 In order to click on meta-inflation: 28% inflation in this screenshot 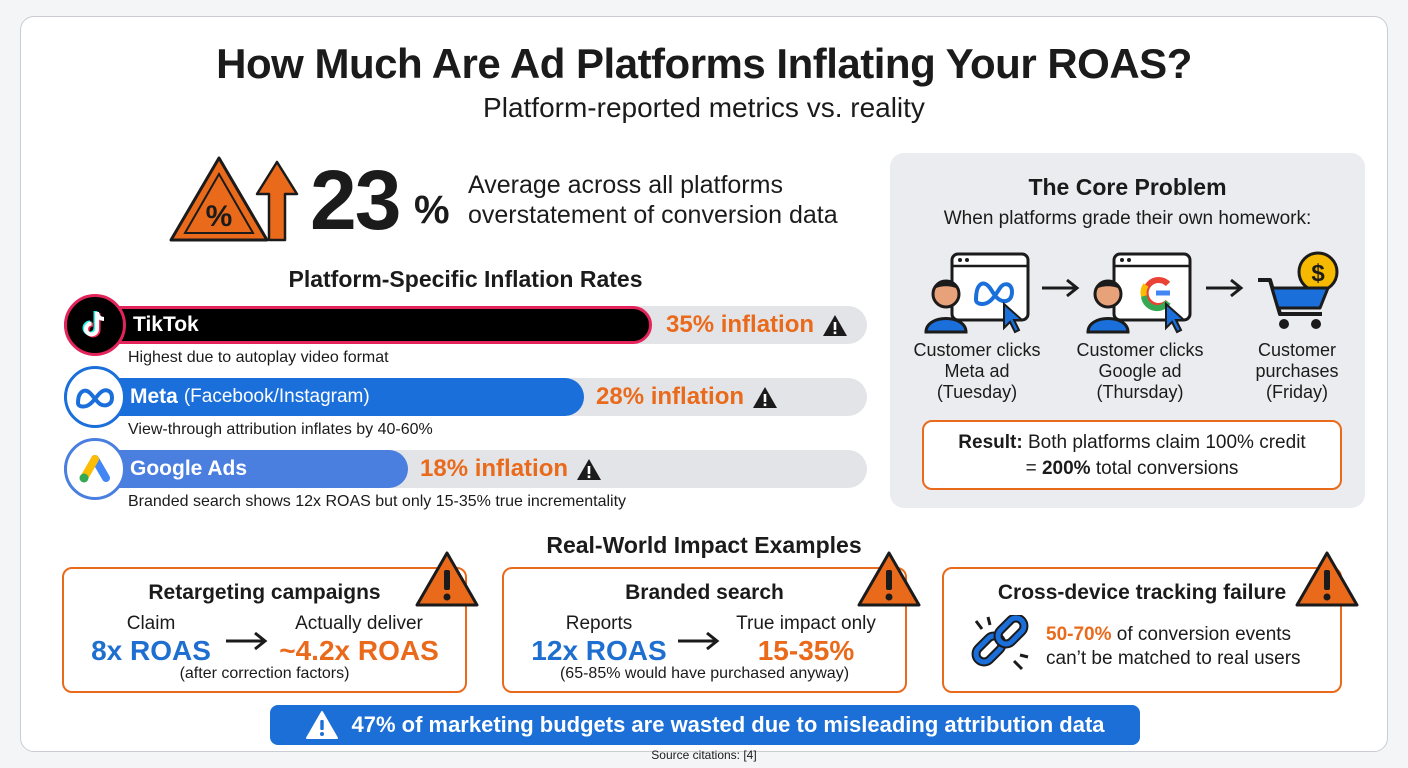, I will do `click(687, 397)`.